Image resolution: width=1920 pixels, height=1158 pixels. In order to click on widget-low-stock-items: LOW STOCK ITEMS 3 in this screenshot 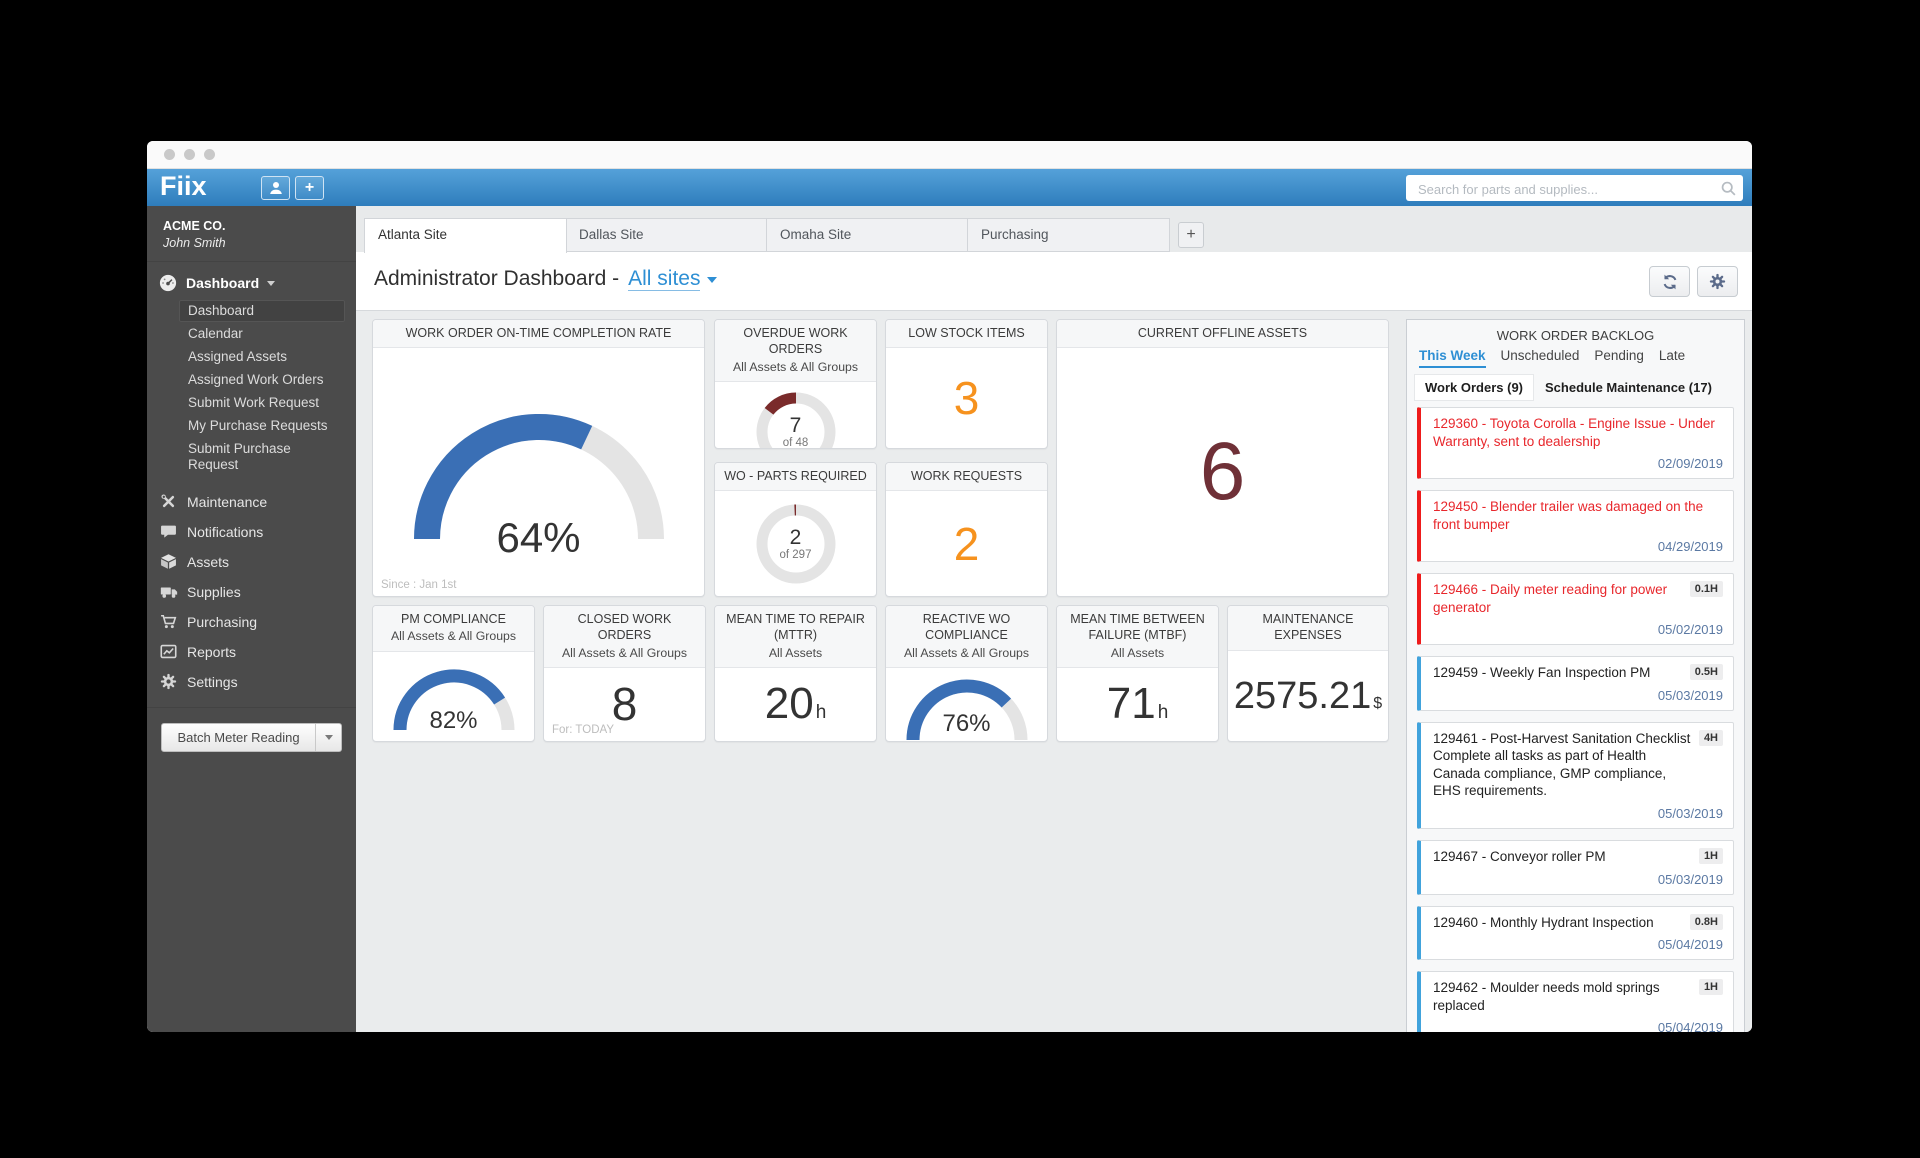, I will do `click(966, 384)`.